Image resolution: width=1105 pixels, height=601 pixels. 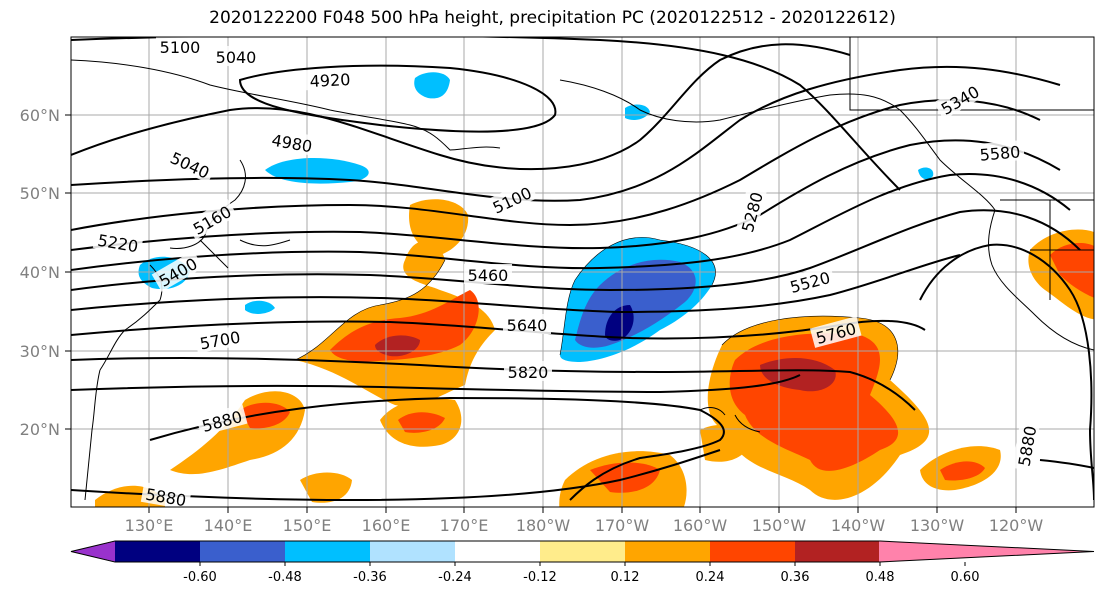 What do you see at coordinates (596, 309) in the screenshot?
I see `precipitation-outlines` at bounding box center [596, 309].